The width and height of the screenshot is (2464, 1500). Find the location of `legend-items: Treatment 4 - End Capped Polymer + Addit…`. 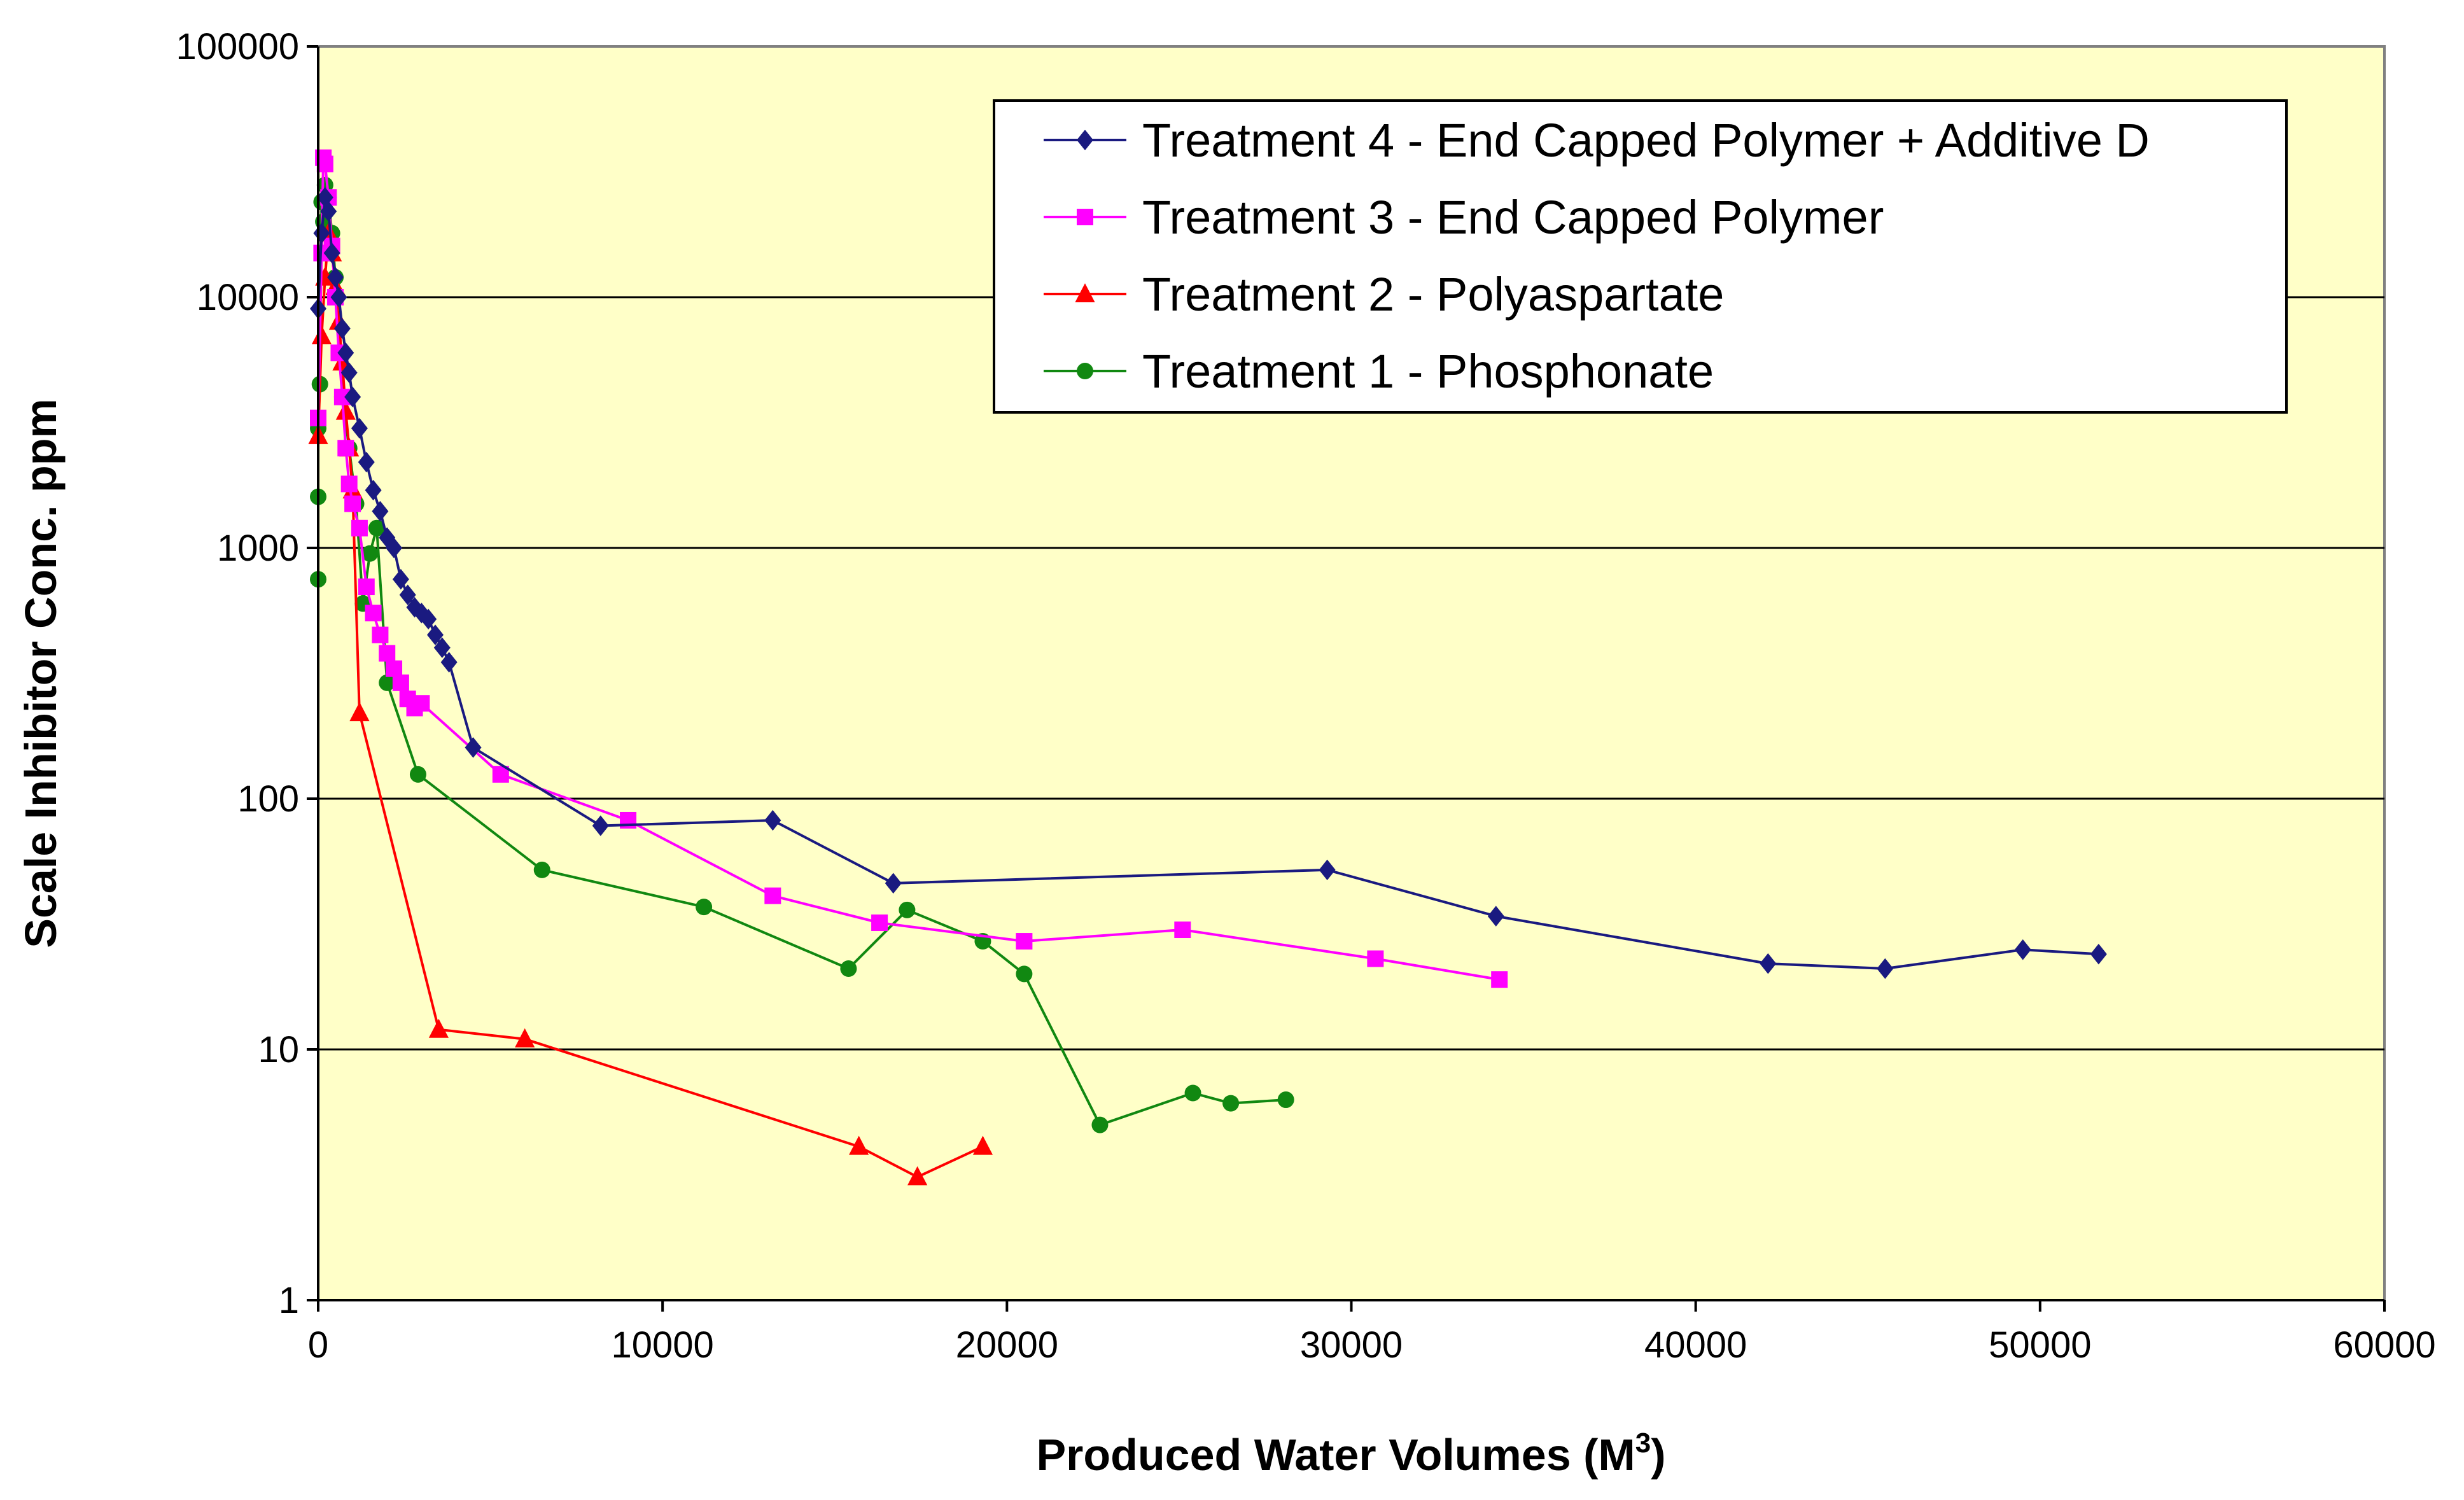

legend-items: Treatment 4 - End Capped Polymer + Addit… is located at coordinates (1597, 256).